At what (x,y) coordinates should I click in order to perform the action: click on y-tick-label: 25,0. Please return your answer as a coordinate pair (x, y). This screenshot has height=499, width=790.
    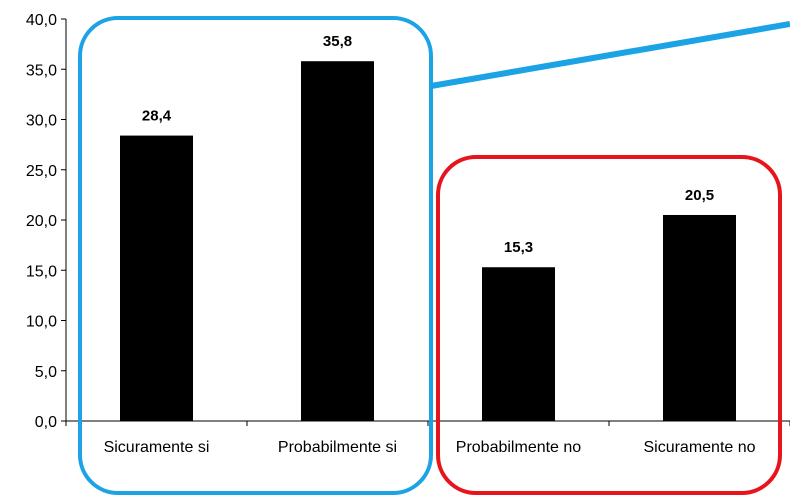
    Looking at the image, I should click on (41, 171).